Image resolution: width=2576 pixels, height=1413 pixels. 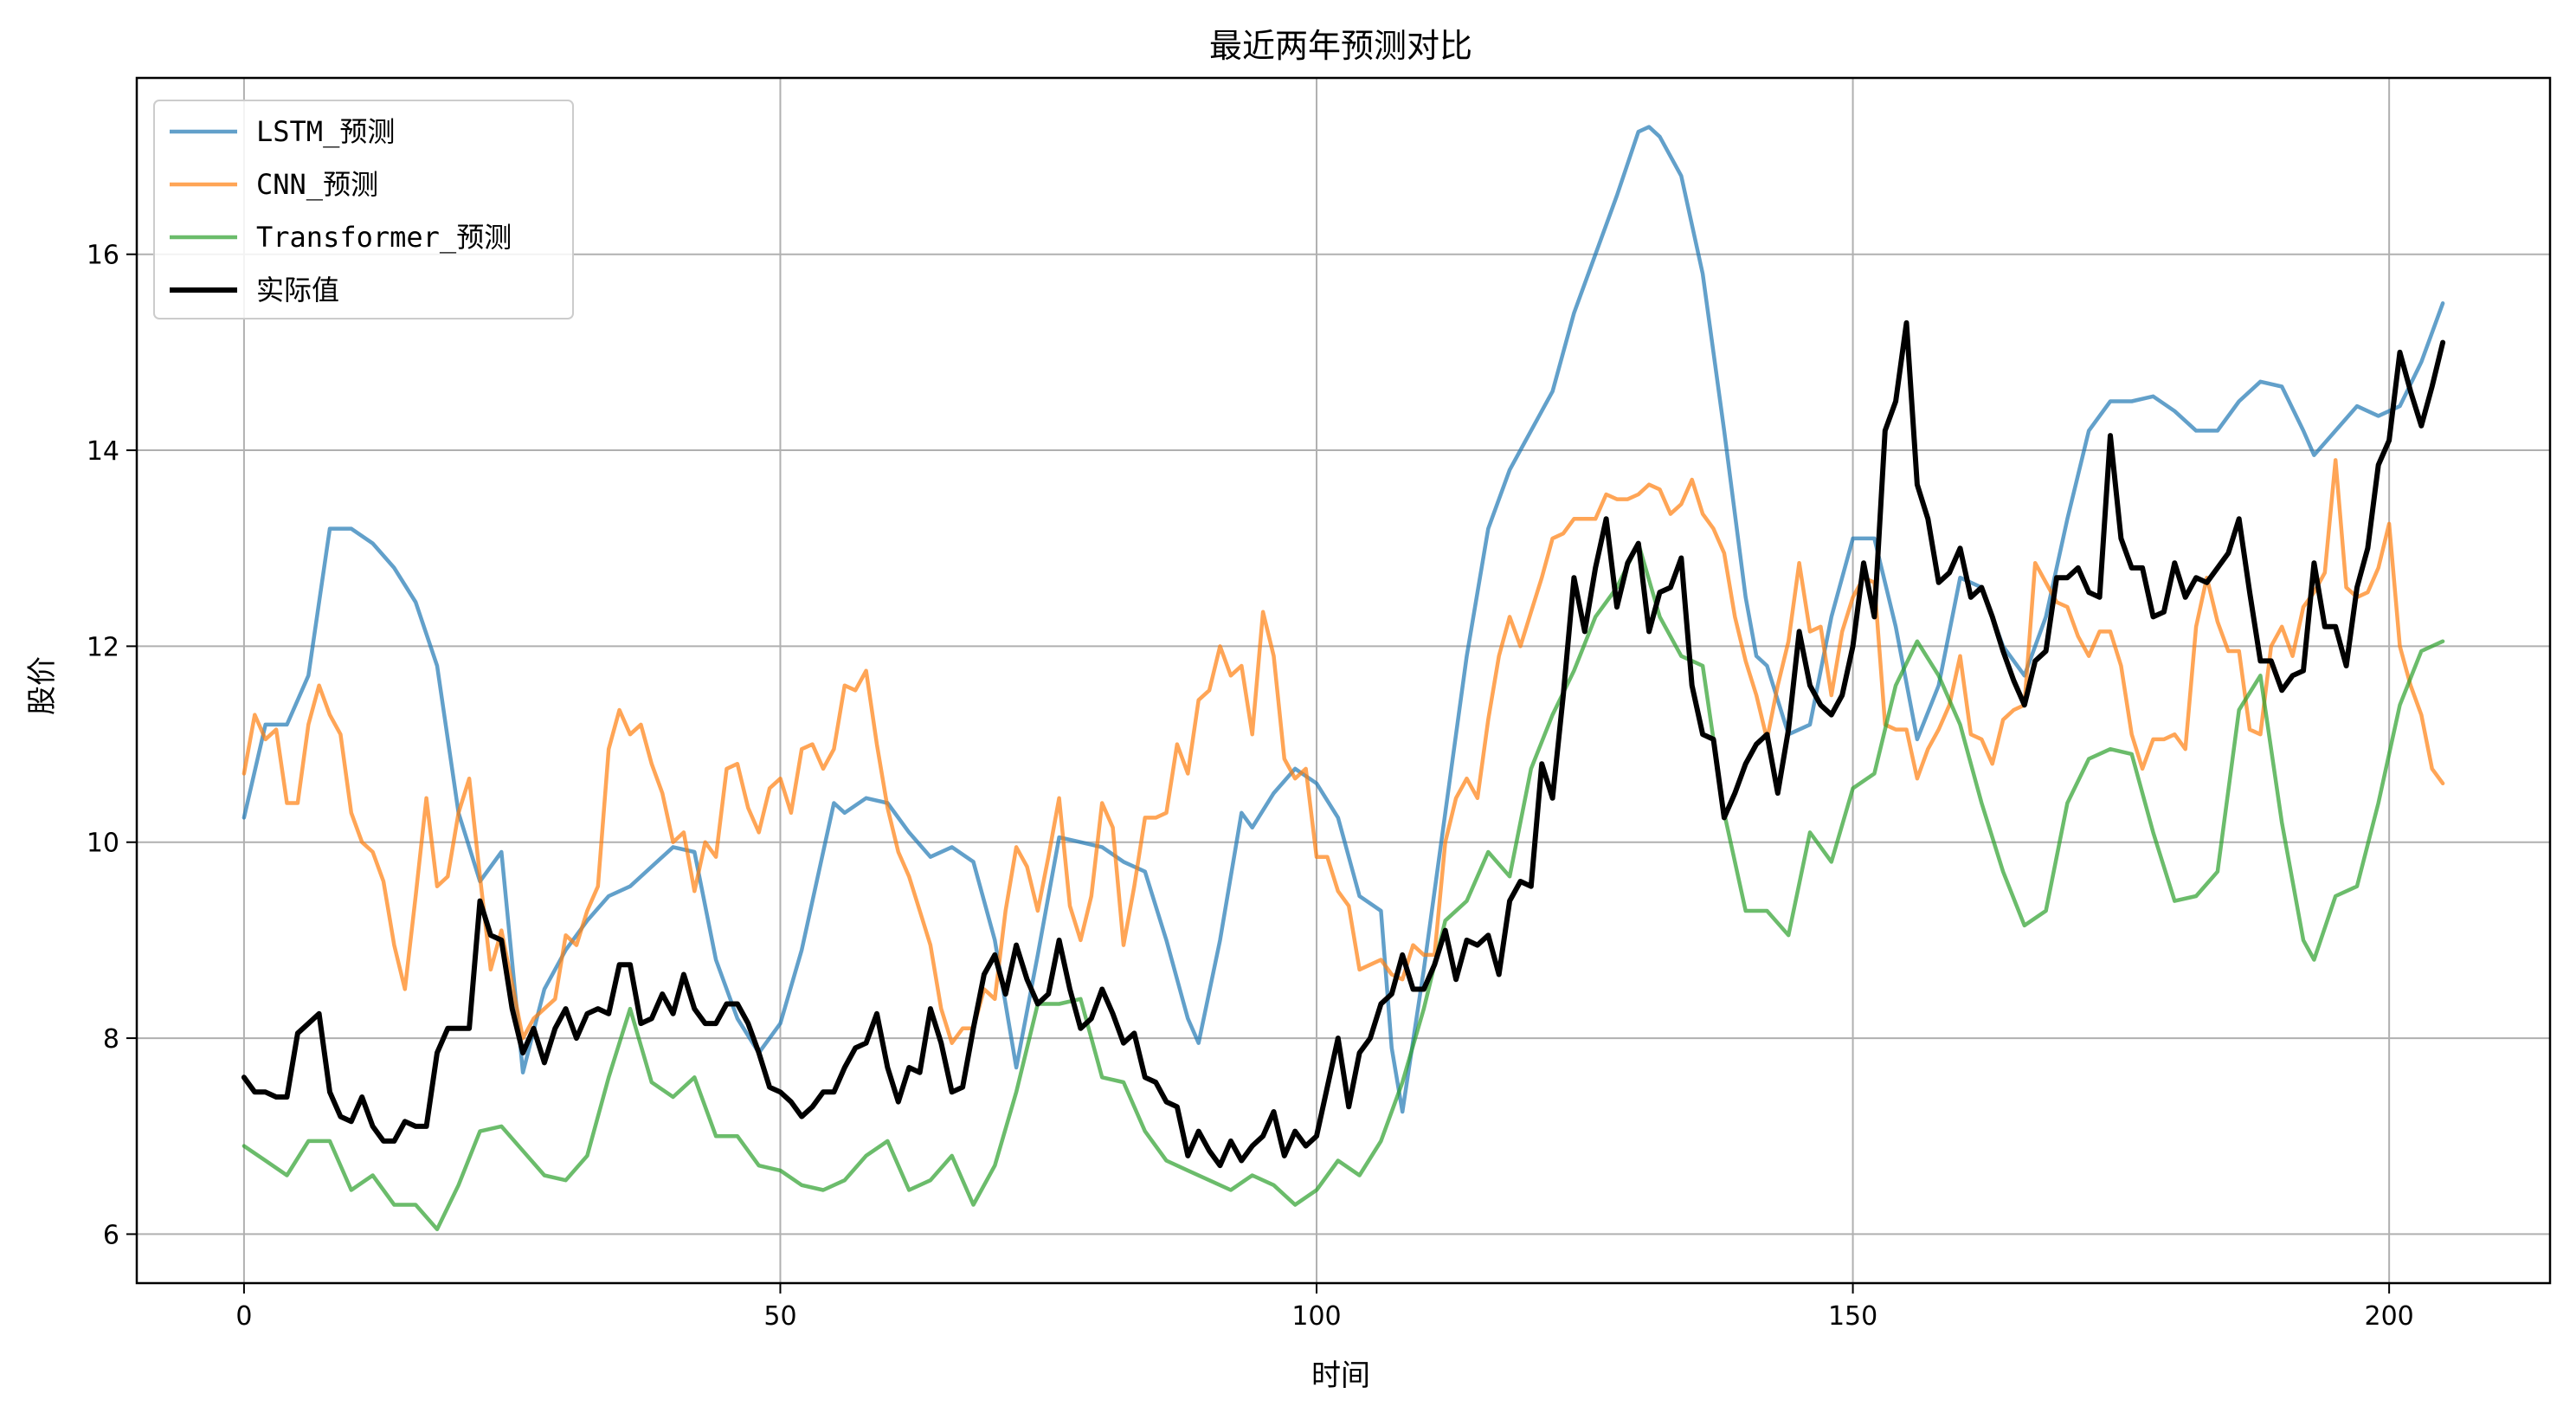 I want to click on legend-label: 实际值, so click(x=297, y=290).